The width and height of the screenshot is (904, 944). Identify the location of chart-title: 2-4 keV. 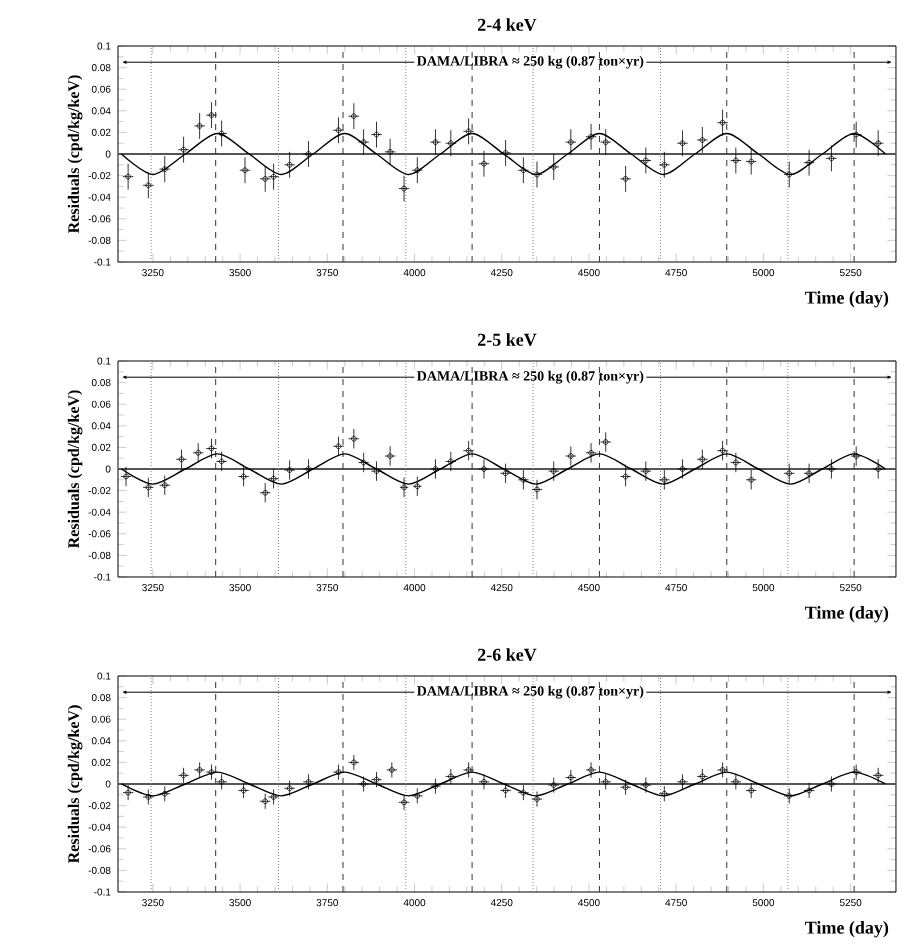
(507, 24).